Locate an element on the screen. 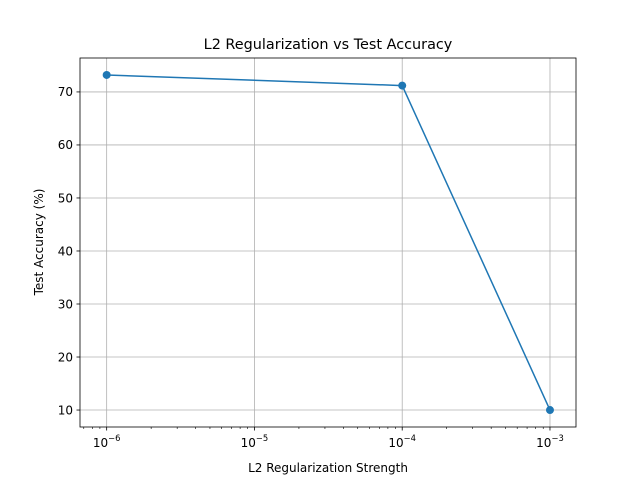  x-axis-label: L2 Regularization Strength is located at coordinates (328, 468).